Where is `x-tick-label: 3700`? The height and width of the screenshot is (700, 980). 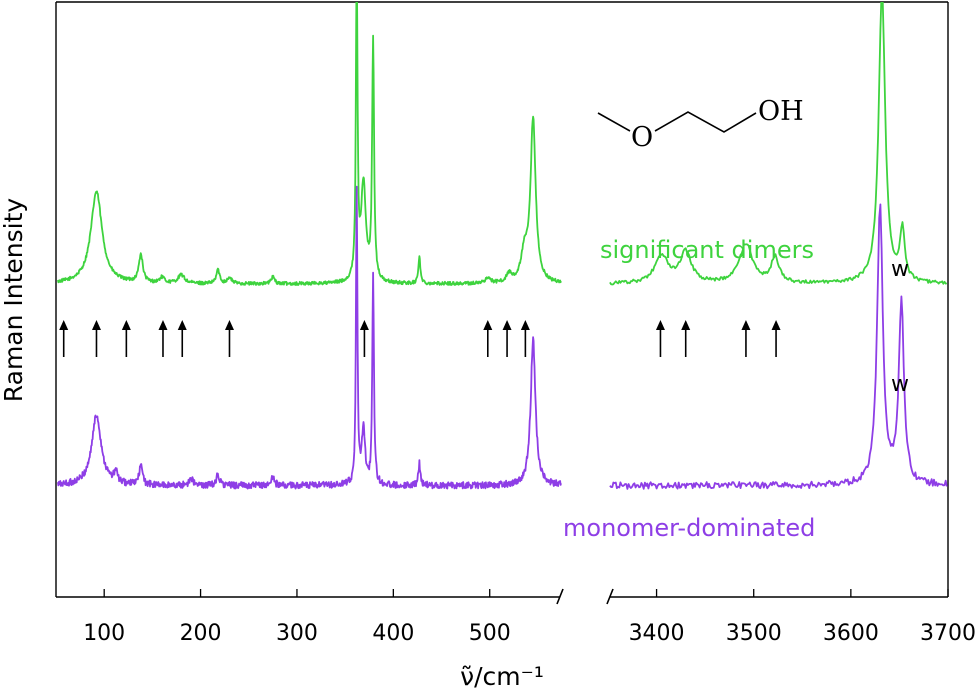 x-tick-label: 3700 is located at coordinates (948, 633).